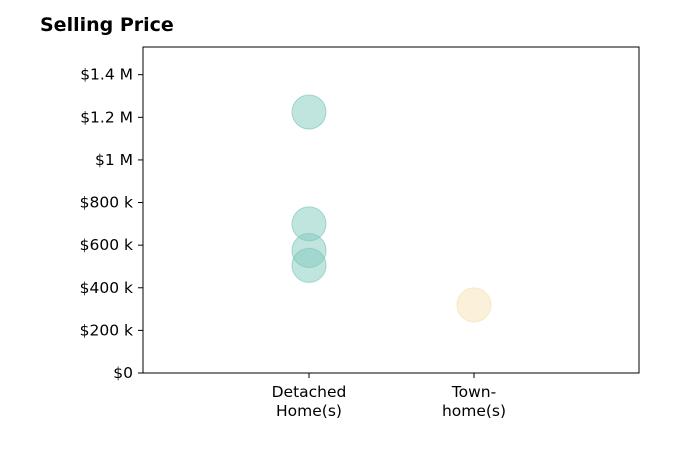 The image size is (679, 462). What do you see at coordinates (106, 117) in the screenshot?
I see `y-tick-label: $1.2 M` at bounding box center [106, 117].